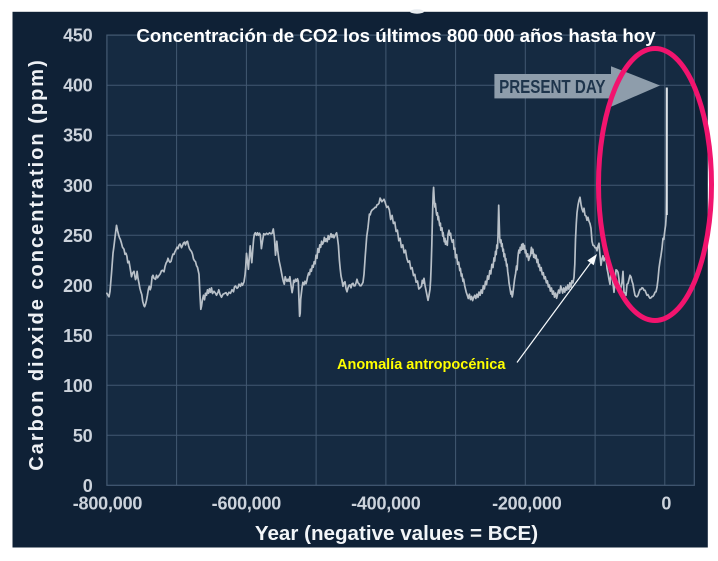 This screenshot has width=718, height=561. I want to click on svg-text: -400,000, so click(386, 503).